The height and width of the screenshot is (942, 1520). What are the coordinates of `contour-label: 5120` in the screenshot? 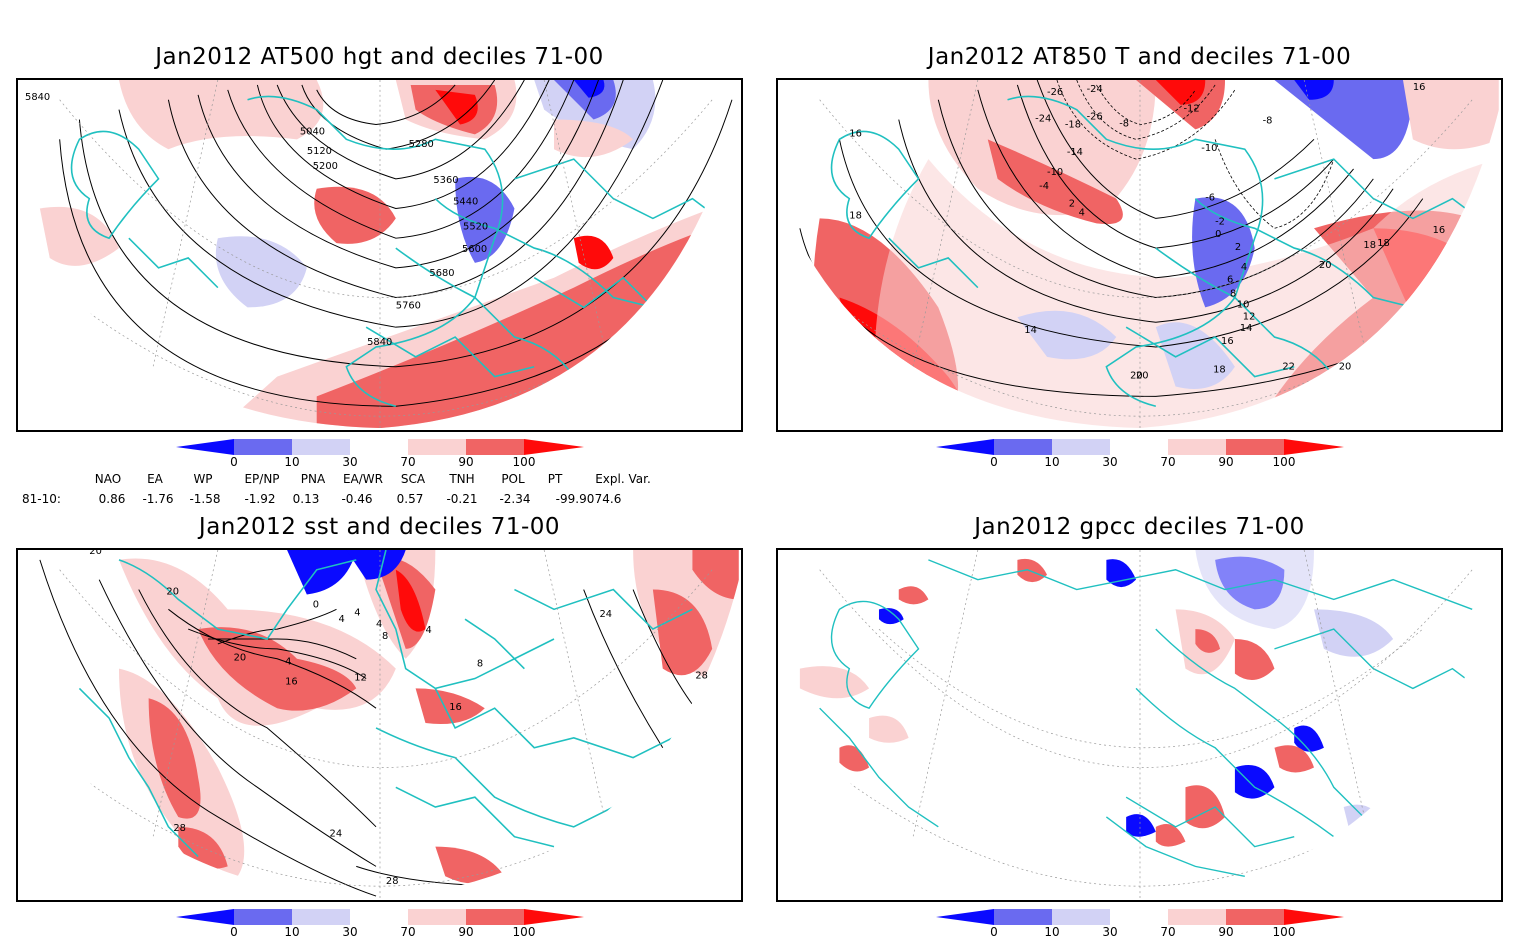 It's located at (319, 151).